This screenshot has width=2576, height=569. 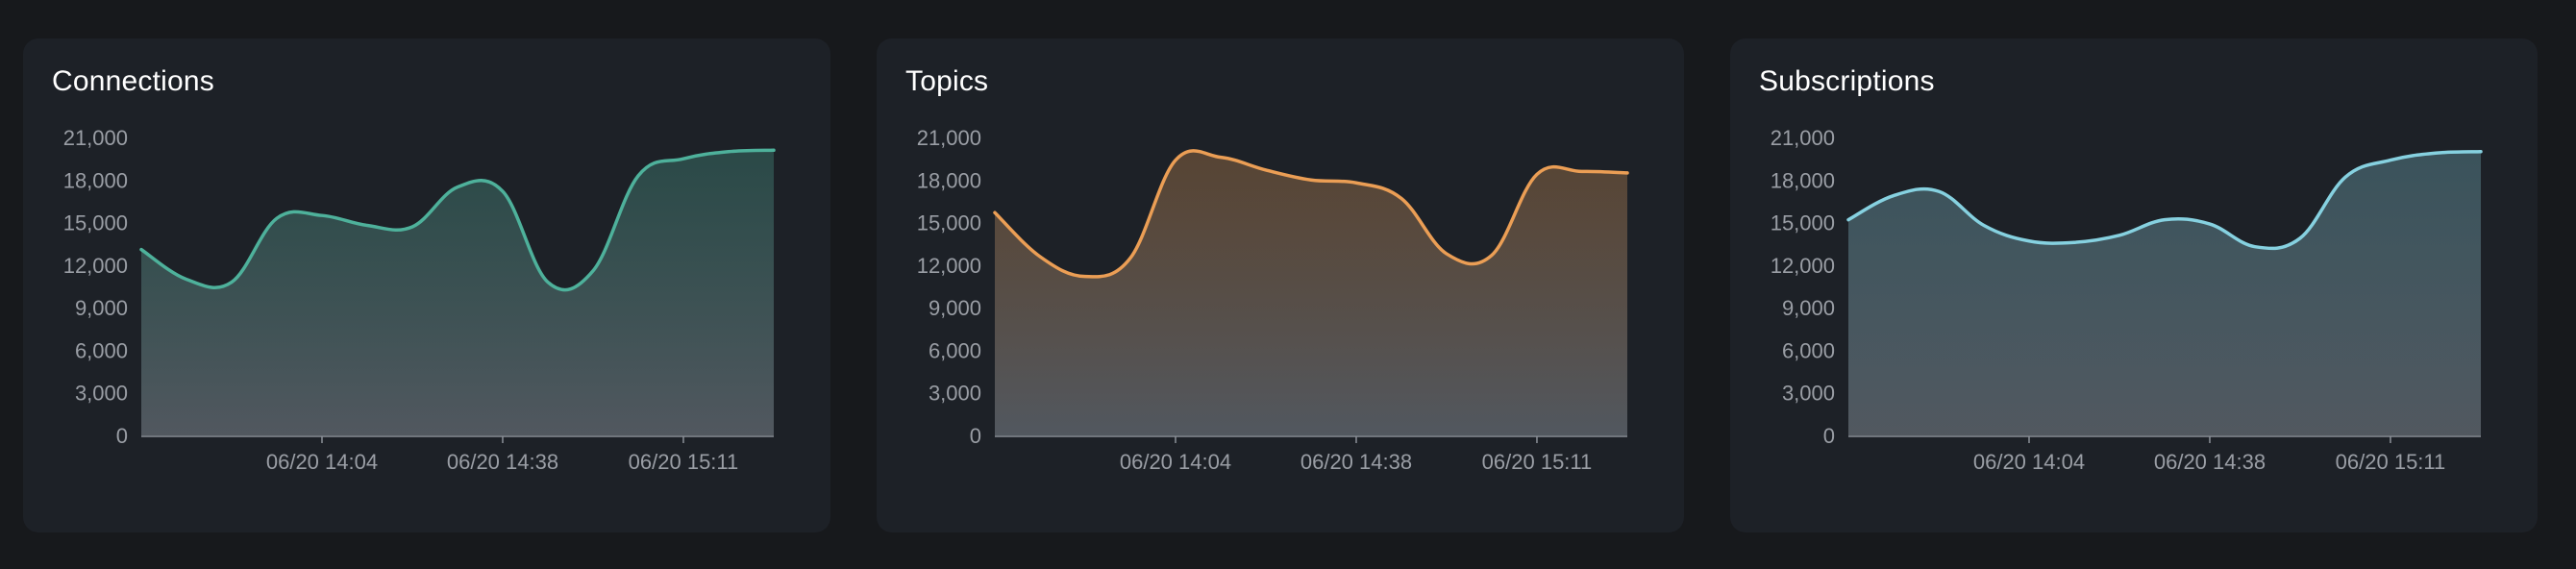 I want to click on card-title: Subscriptions, so click(x=1847, y=81).